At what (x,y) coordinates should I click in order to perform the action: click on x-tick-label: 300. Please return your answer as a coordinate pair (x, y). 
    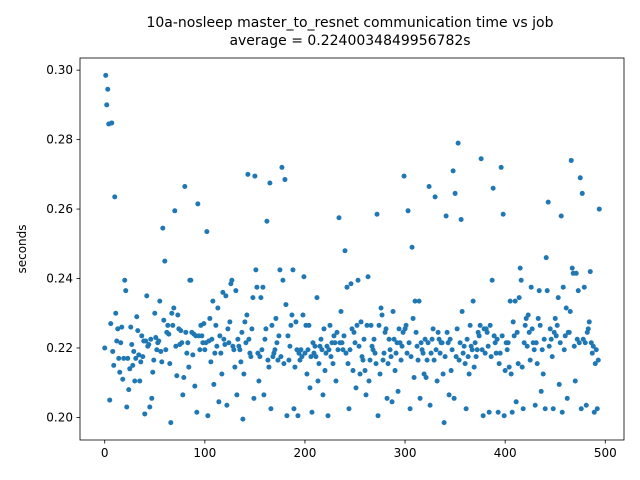
    Looking at the image, I should click on (405, 453).